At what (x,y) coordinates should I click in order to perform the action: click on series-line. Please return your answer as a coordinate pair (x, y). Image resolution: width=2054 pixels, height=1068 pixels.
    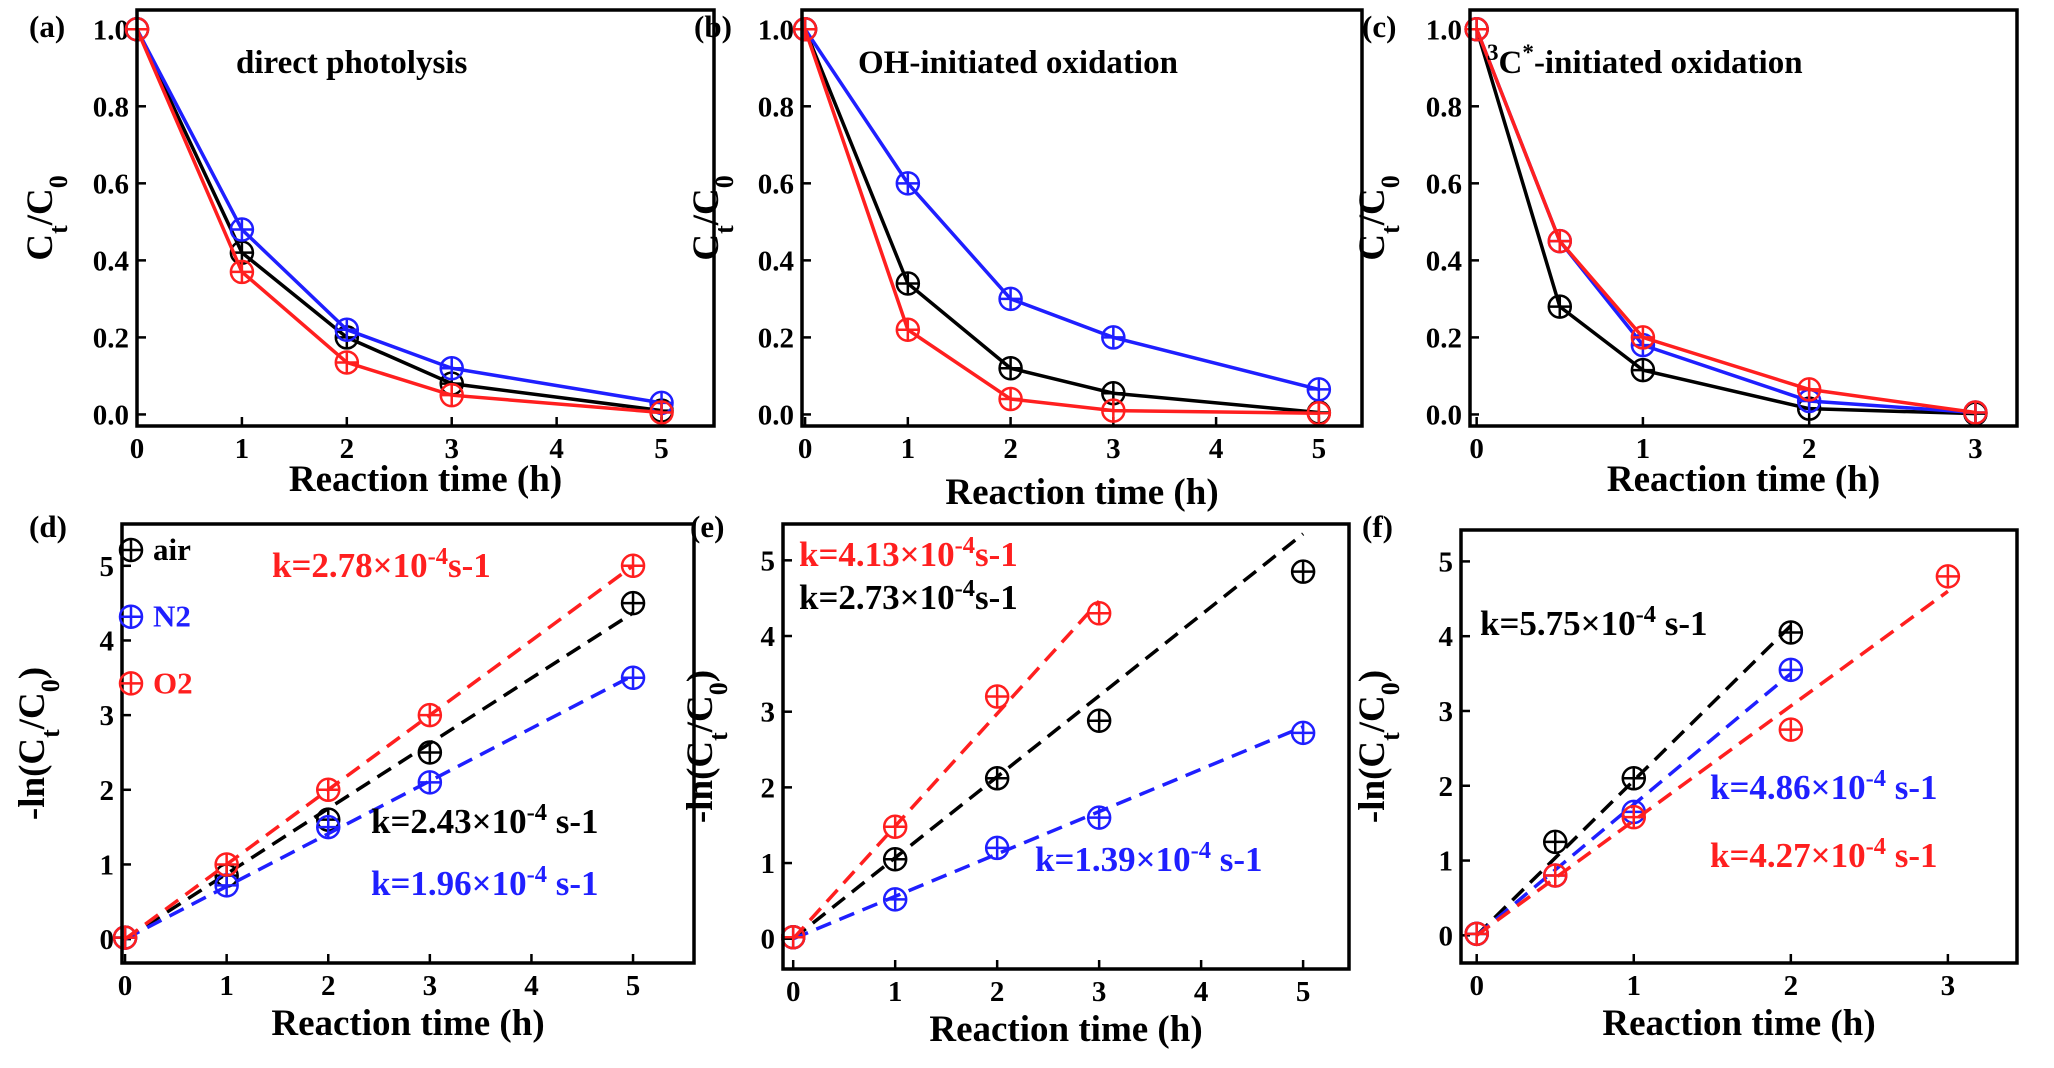
    Looking at the image, I should click on (1061, 221).